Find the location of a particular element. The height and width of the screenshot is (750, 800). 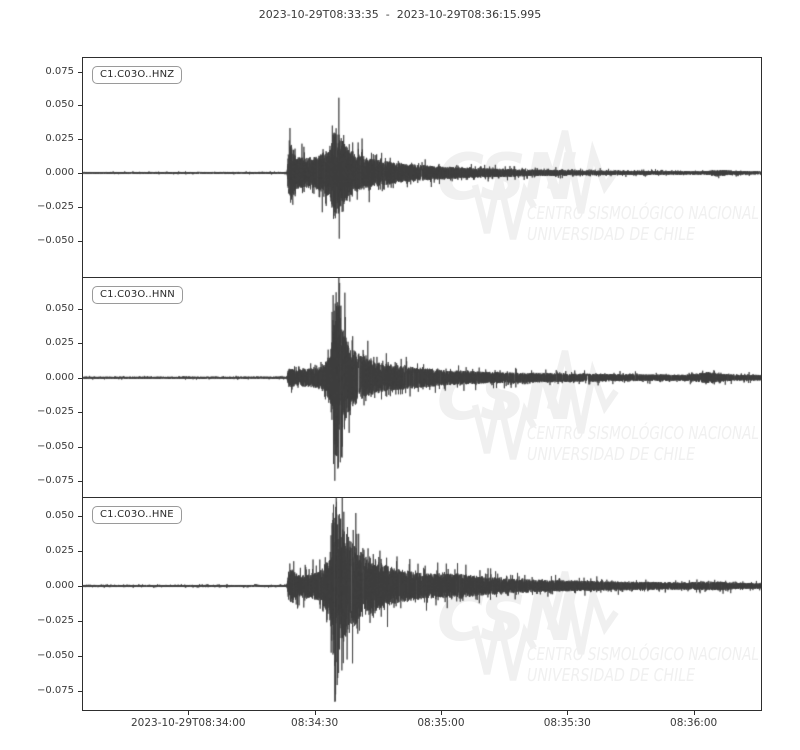

station-label-hnz: C1.C03O..HNZ is located at coordinates (137, 75).